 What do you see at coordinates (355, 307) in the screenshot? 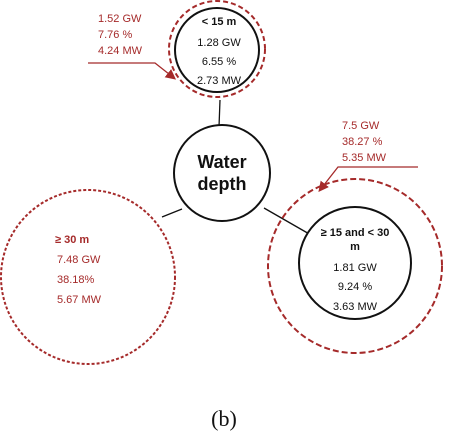
I see `medium-inner-value-3: 3.63 MW` at bounding box center [355, 307].